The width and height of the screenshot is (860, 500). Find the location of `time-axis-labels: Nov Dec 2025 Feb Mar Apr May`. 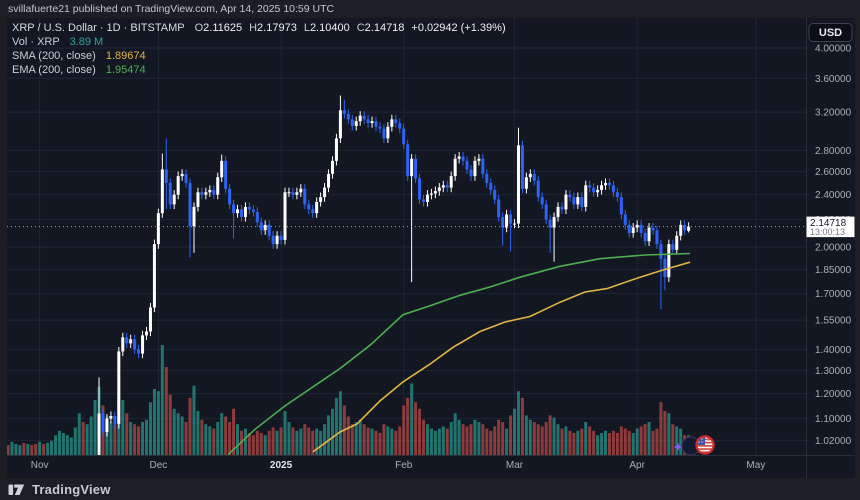

time-axis-labels: Nov Dec 2025 Feb Mar Apr May is located at coordinates (398, 465).